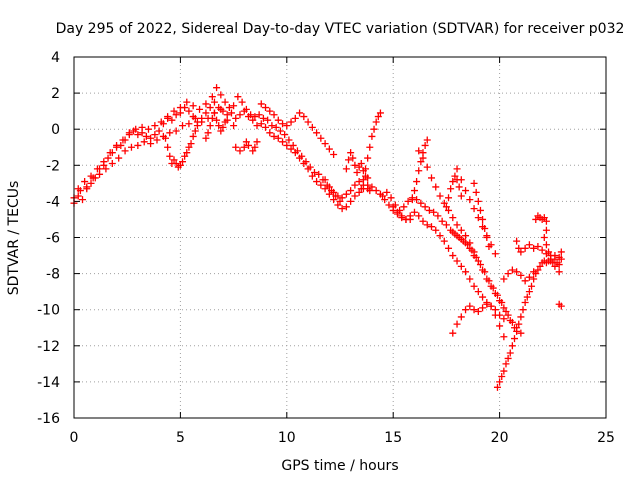 Image resolution: width=640 pixels, height=480 pixels. What do you see at coordinates (481, 215) in the screenshot?
I see `series-arc-19h` at bounding box center [481, 215].